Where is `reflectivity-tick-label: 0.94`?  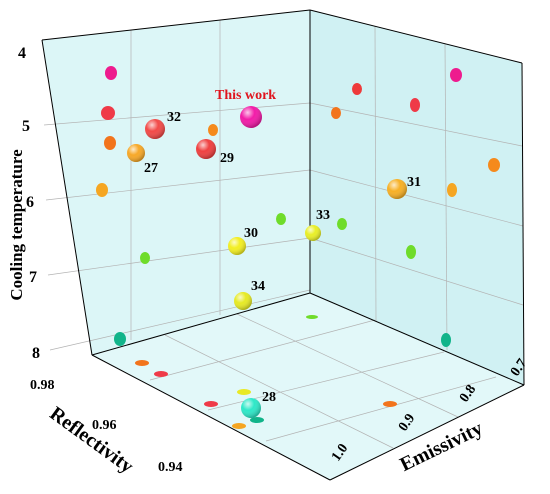 reflectivity-tick-label: 0.94 is located at coordinates (170, 467).